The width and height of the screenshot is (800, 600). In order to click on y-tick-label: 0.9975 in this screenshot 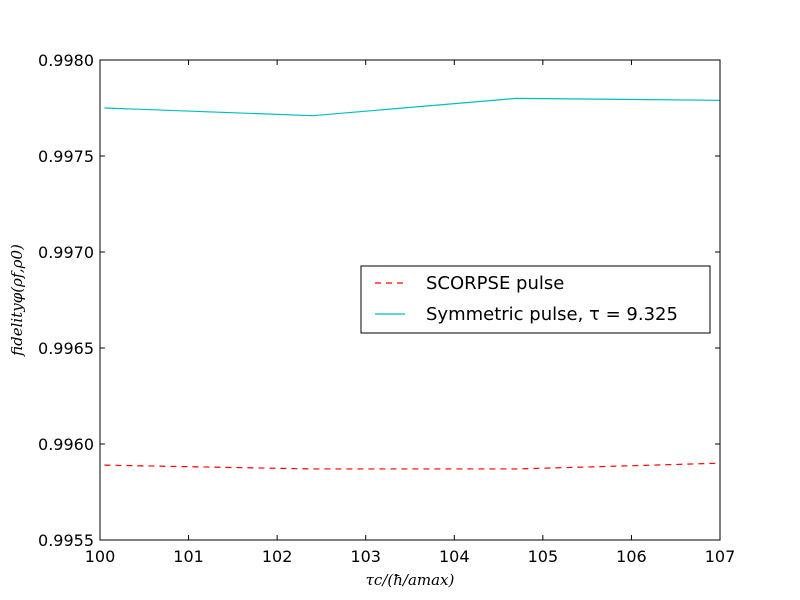, I will do `click(66, 156)`.